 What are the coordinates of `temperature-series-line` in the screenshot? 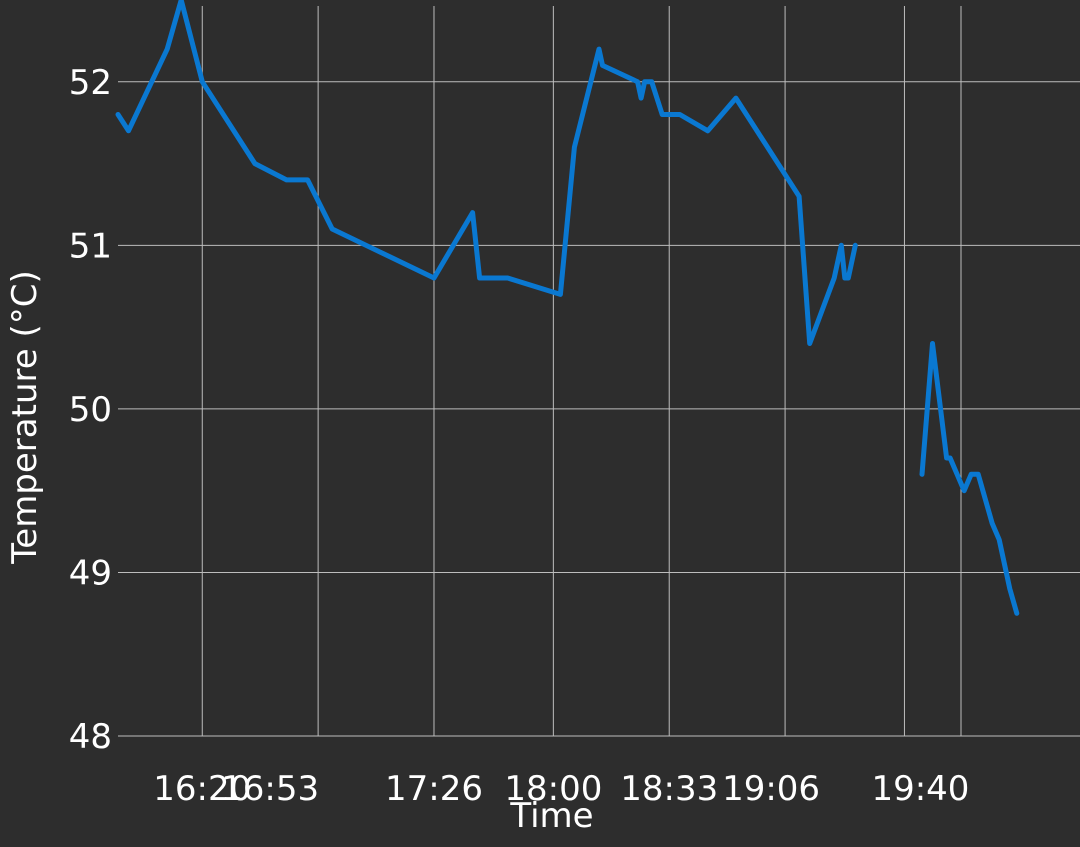 It's located at (969, 478).